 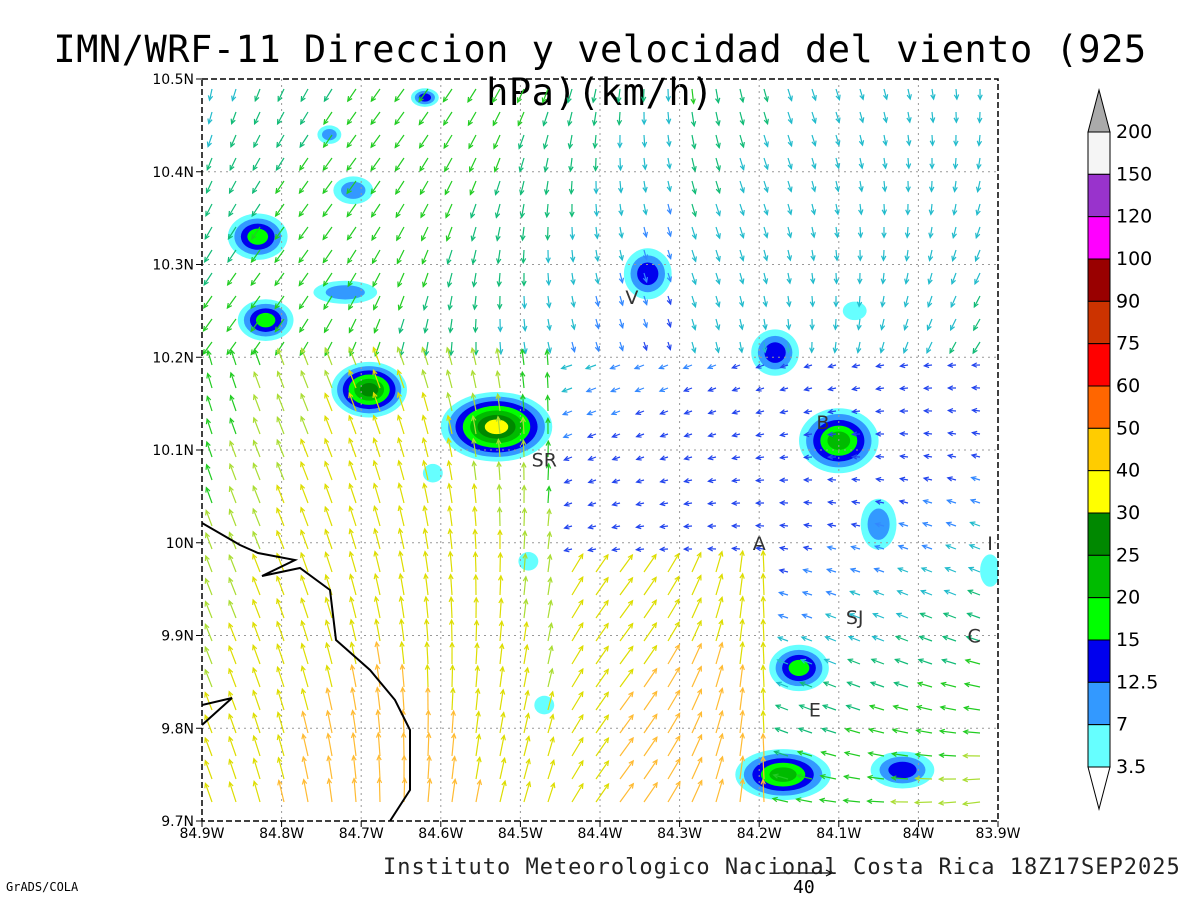 I want to click on colorbar-bottom-cap, so click(x=1099, y=788).